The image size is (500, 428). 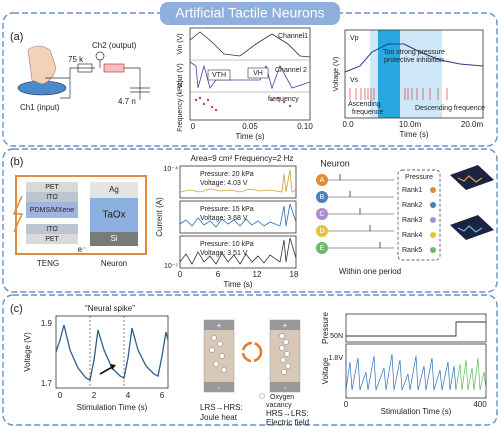 What do you see at coordinates (40, 107) in the screenshot?
I see `circuit-label: Ch1 (input)` at bounding box center [40, 107].